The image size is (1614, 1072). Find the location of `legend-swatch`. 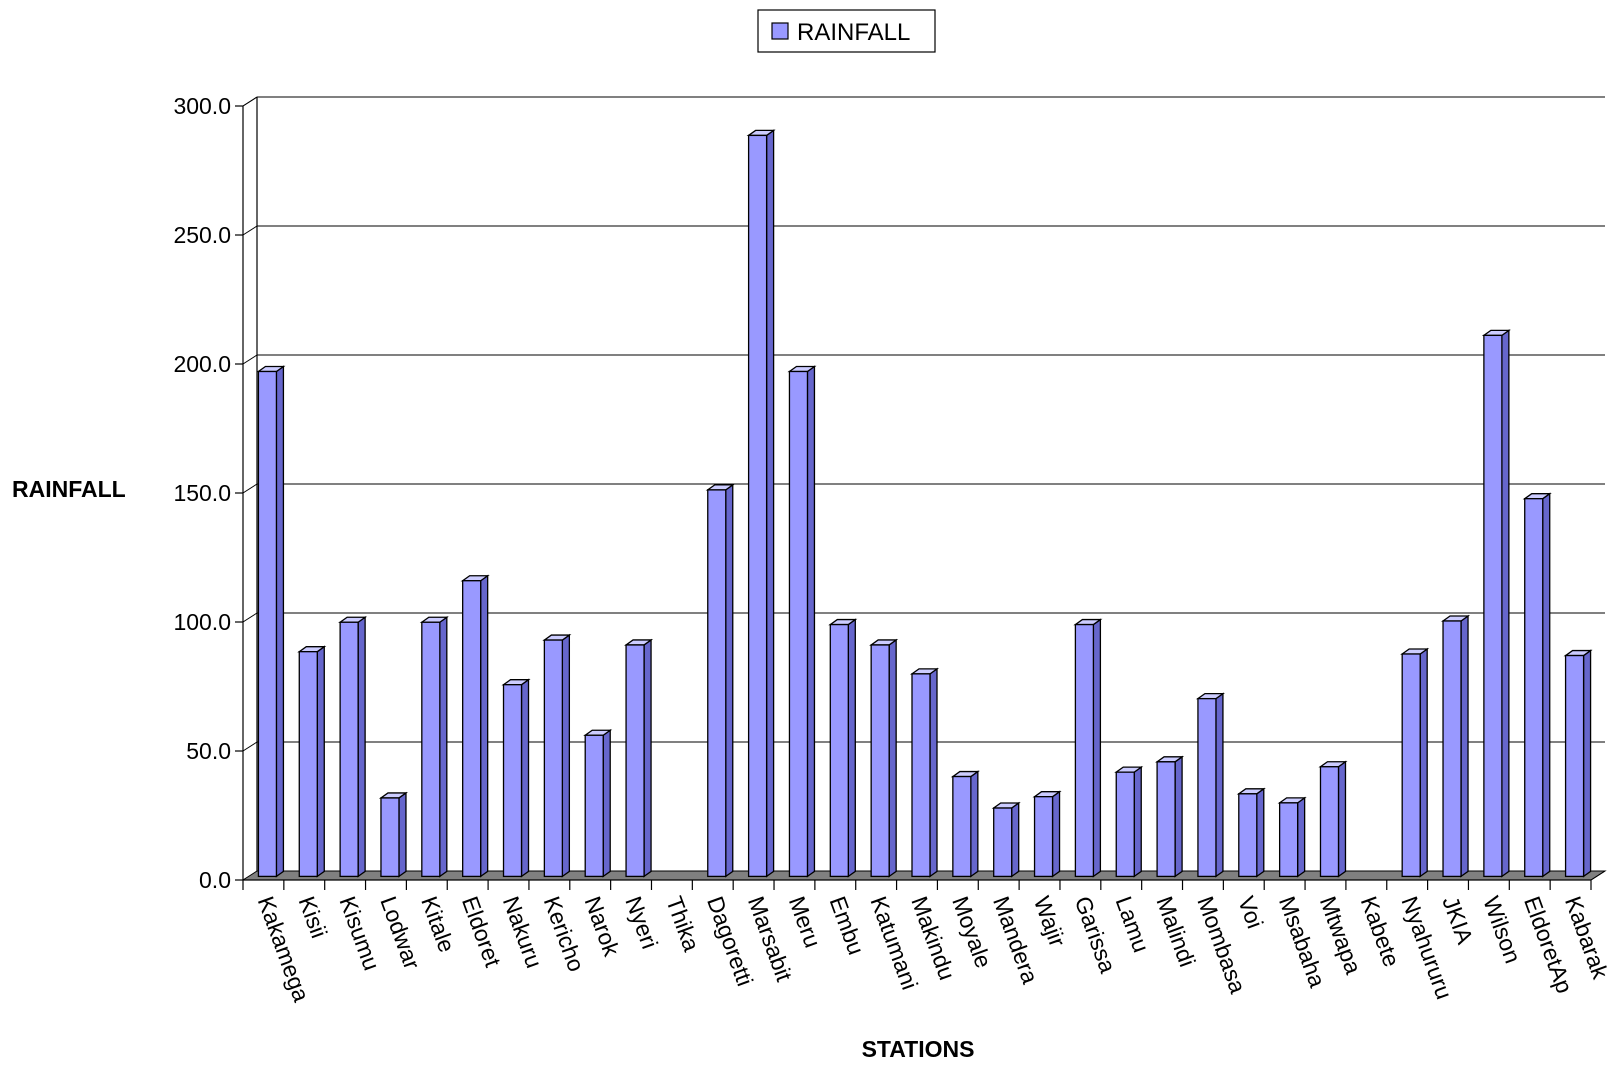

legend-swatch is located at coordinates (780, 31).